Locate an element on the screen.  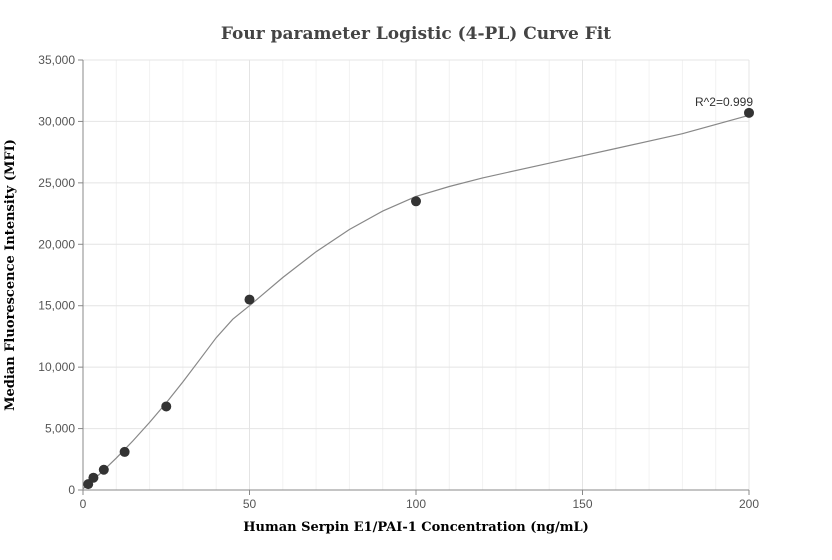
y-tick-label: 0 is located at coordinates (71, 490).